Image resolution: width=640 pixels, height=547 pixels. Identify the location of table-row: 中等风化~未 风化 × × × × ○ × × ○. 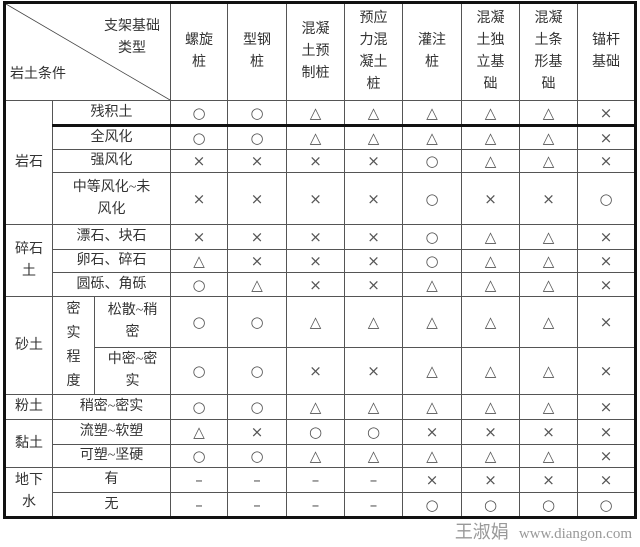
(321, 198).